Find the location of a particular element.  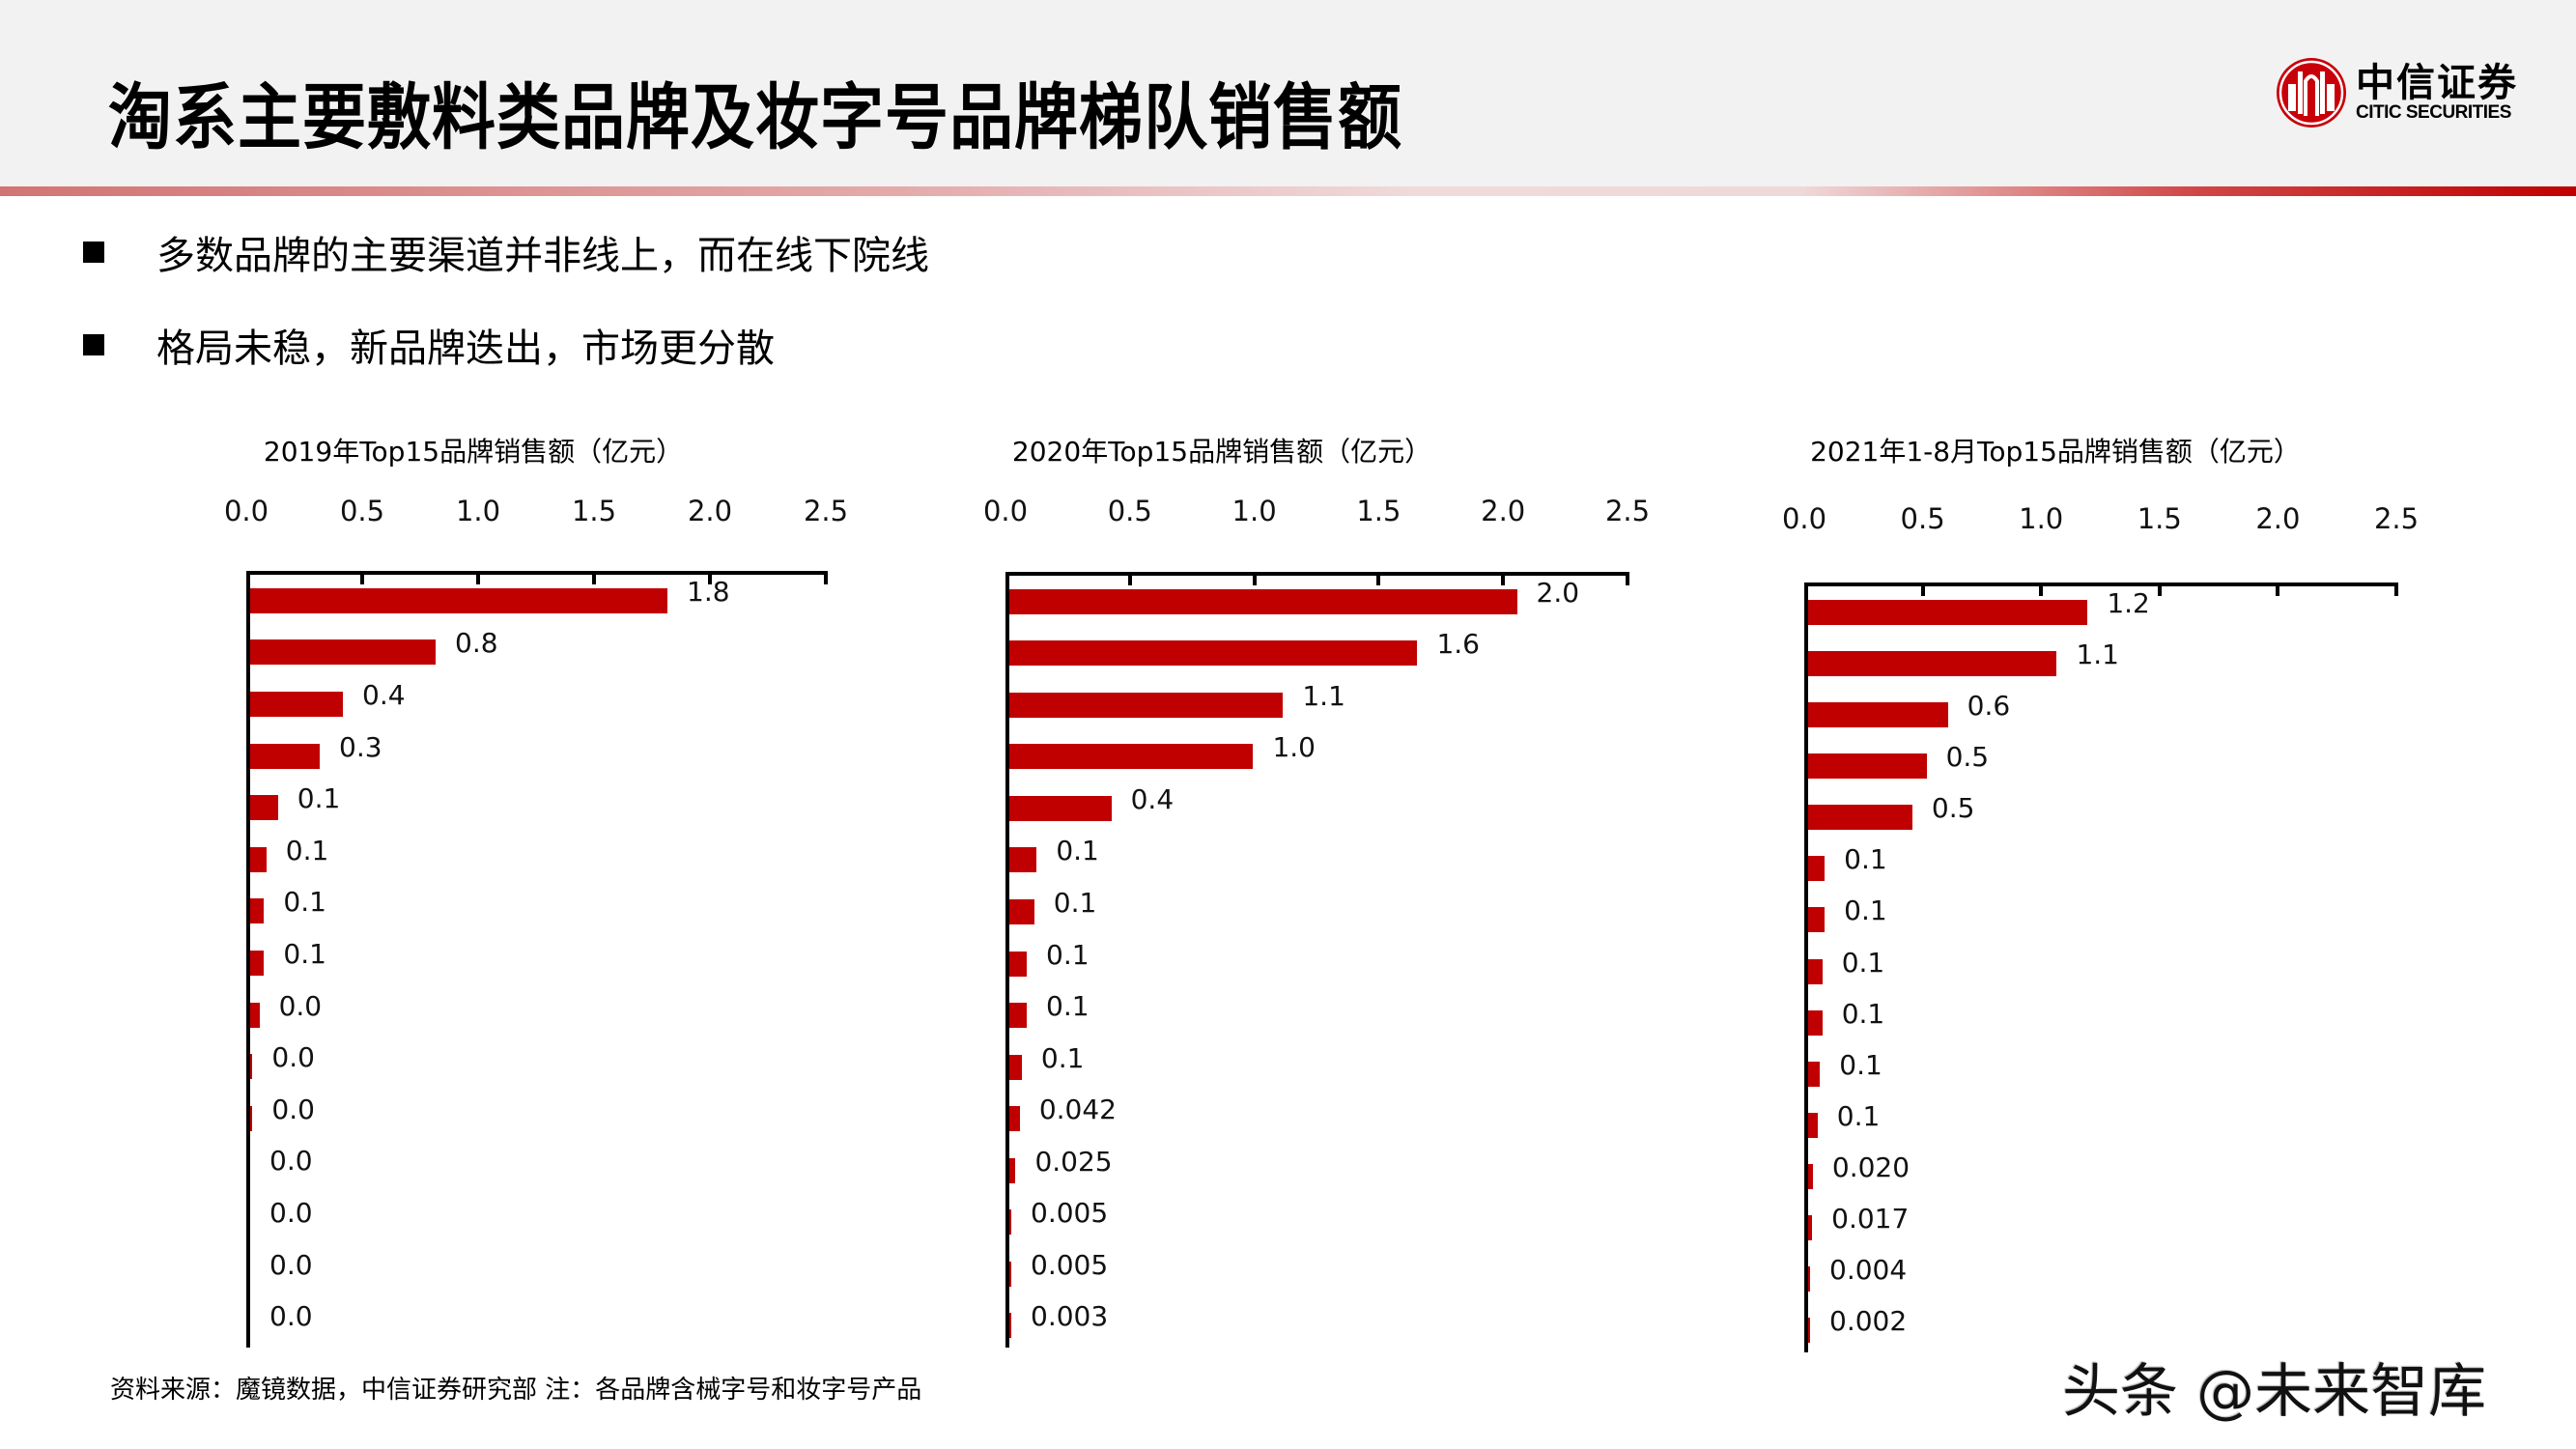

bar-value-label: 0.017 is located at coordinates (1870, 1219).